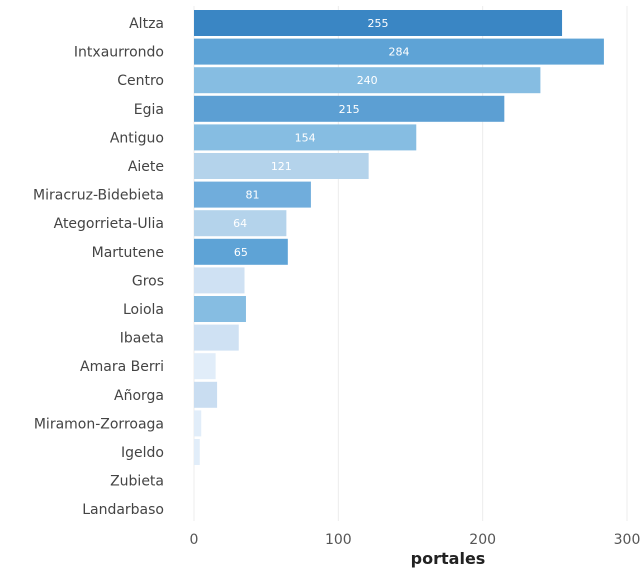 The height and width of the screenshot is (571, 643). Describe the element at coordinates (142, 453) in the screenshot. I see `category-label: Igeldo` at that location.